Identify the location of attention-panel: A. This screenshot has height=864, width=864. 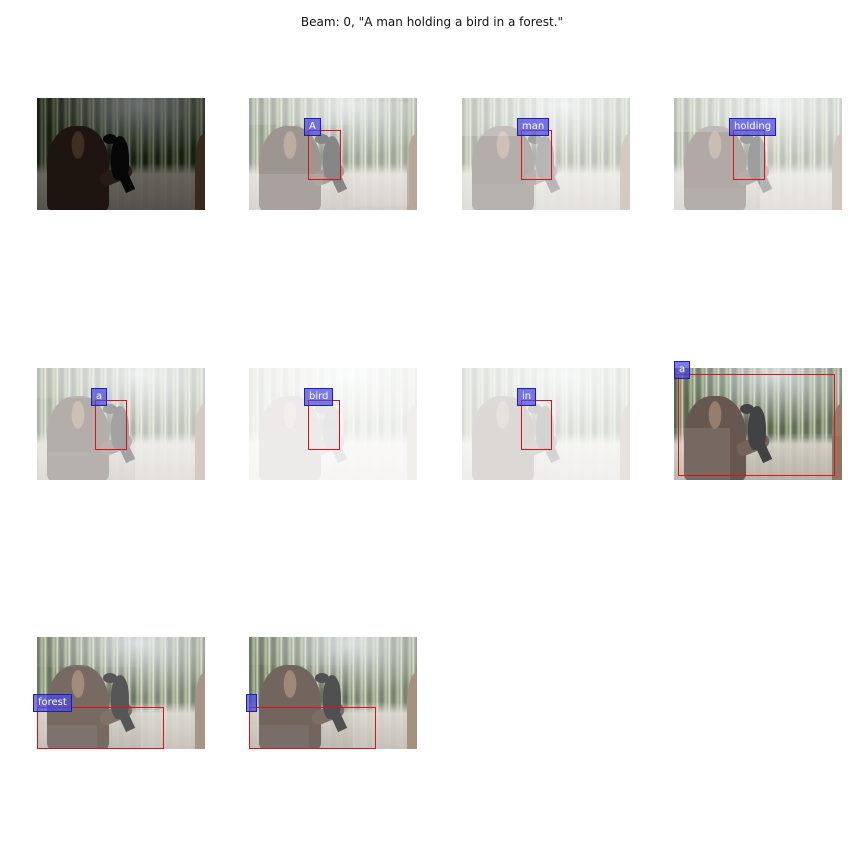
(333, 154).